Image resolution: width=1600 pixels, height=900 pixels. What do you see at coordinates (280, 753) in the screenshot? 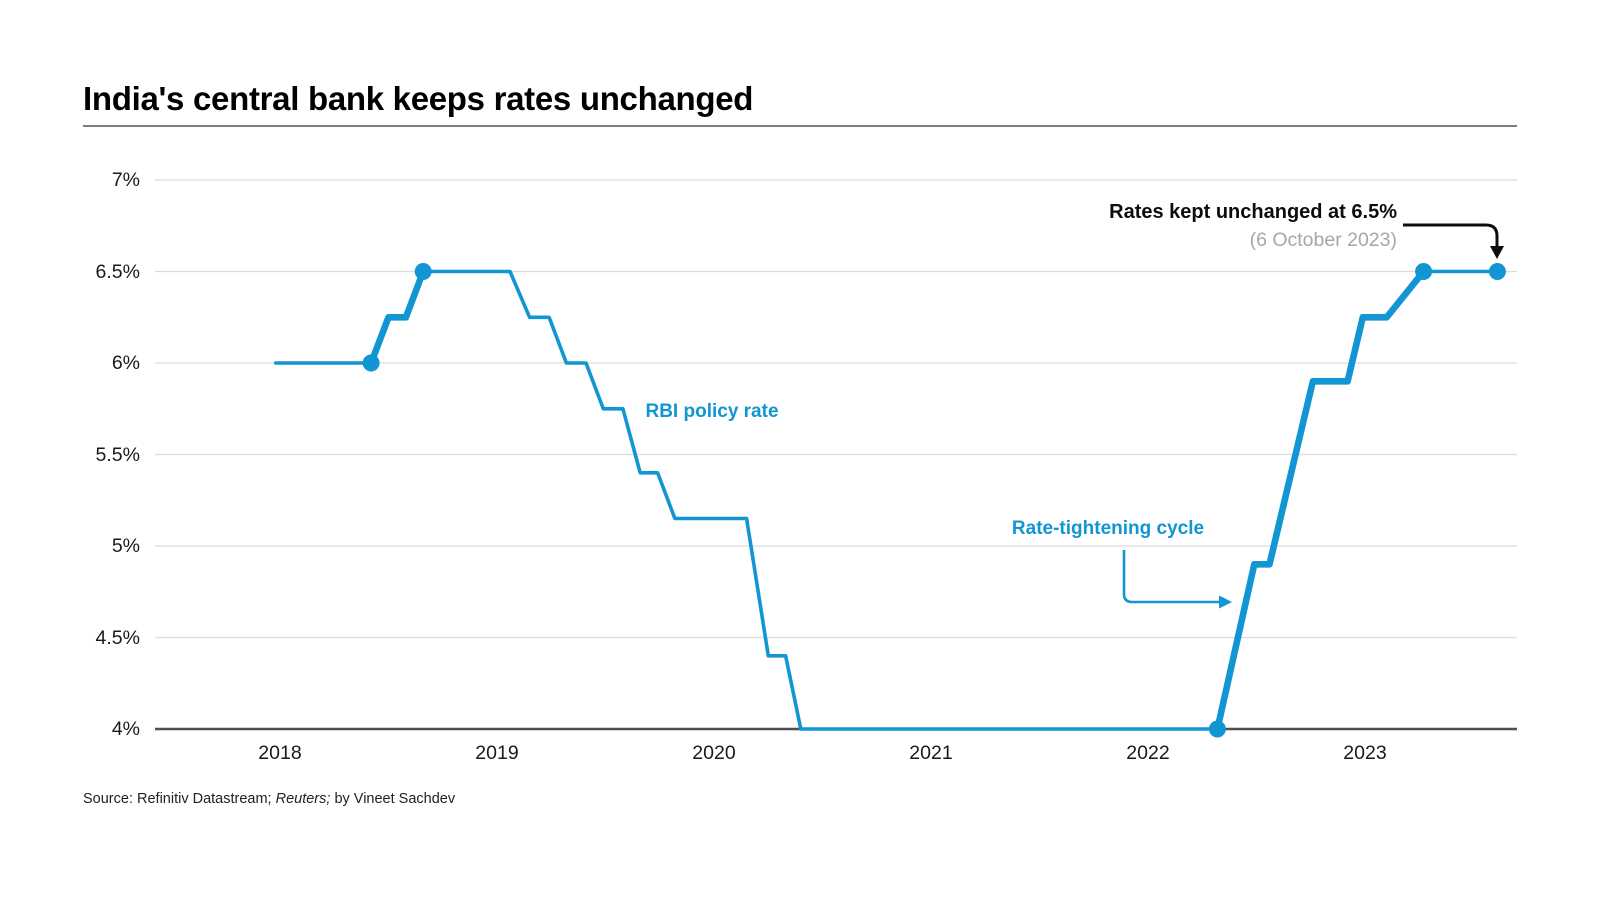
I see `x-tick-label-2018: 2018` at bounding box center [280, 753].